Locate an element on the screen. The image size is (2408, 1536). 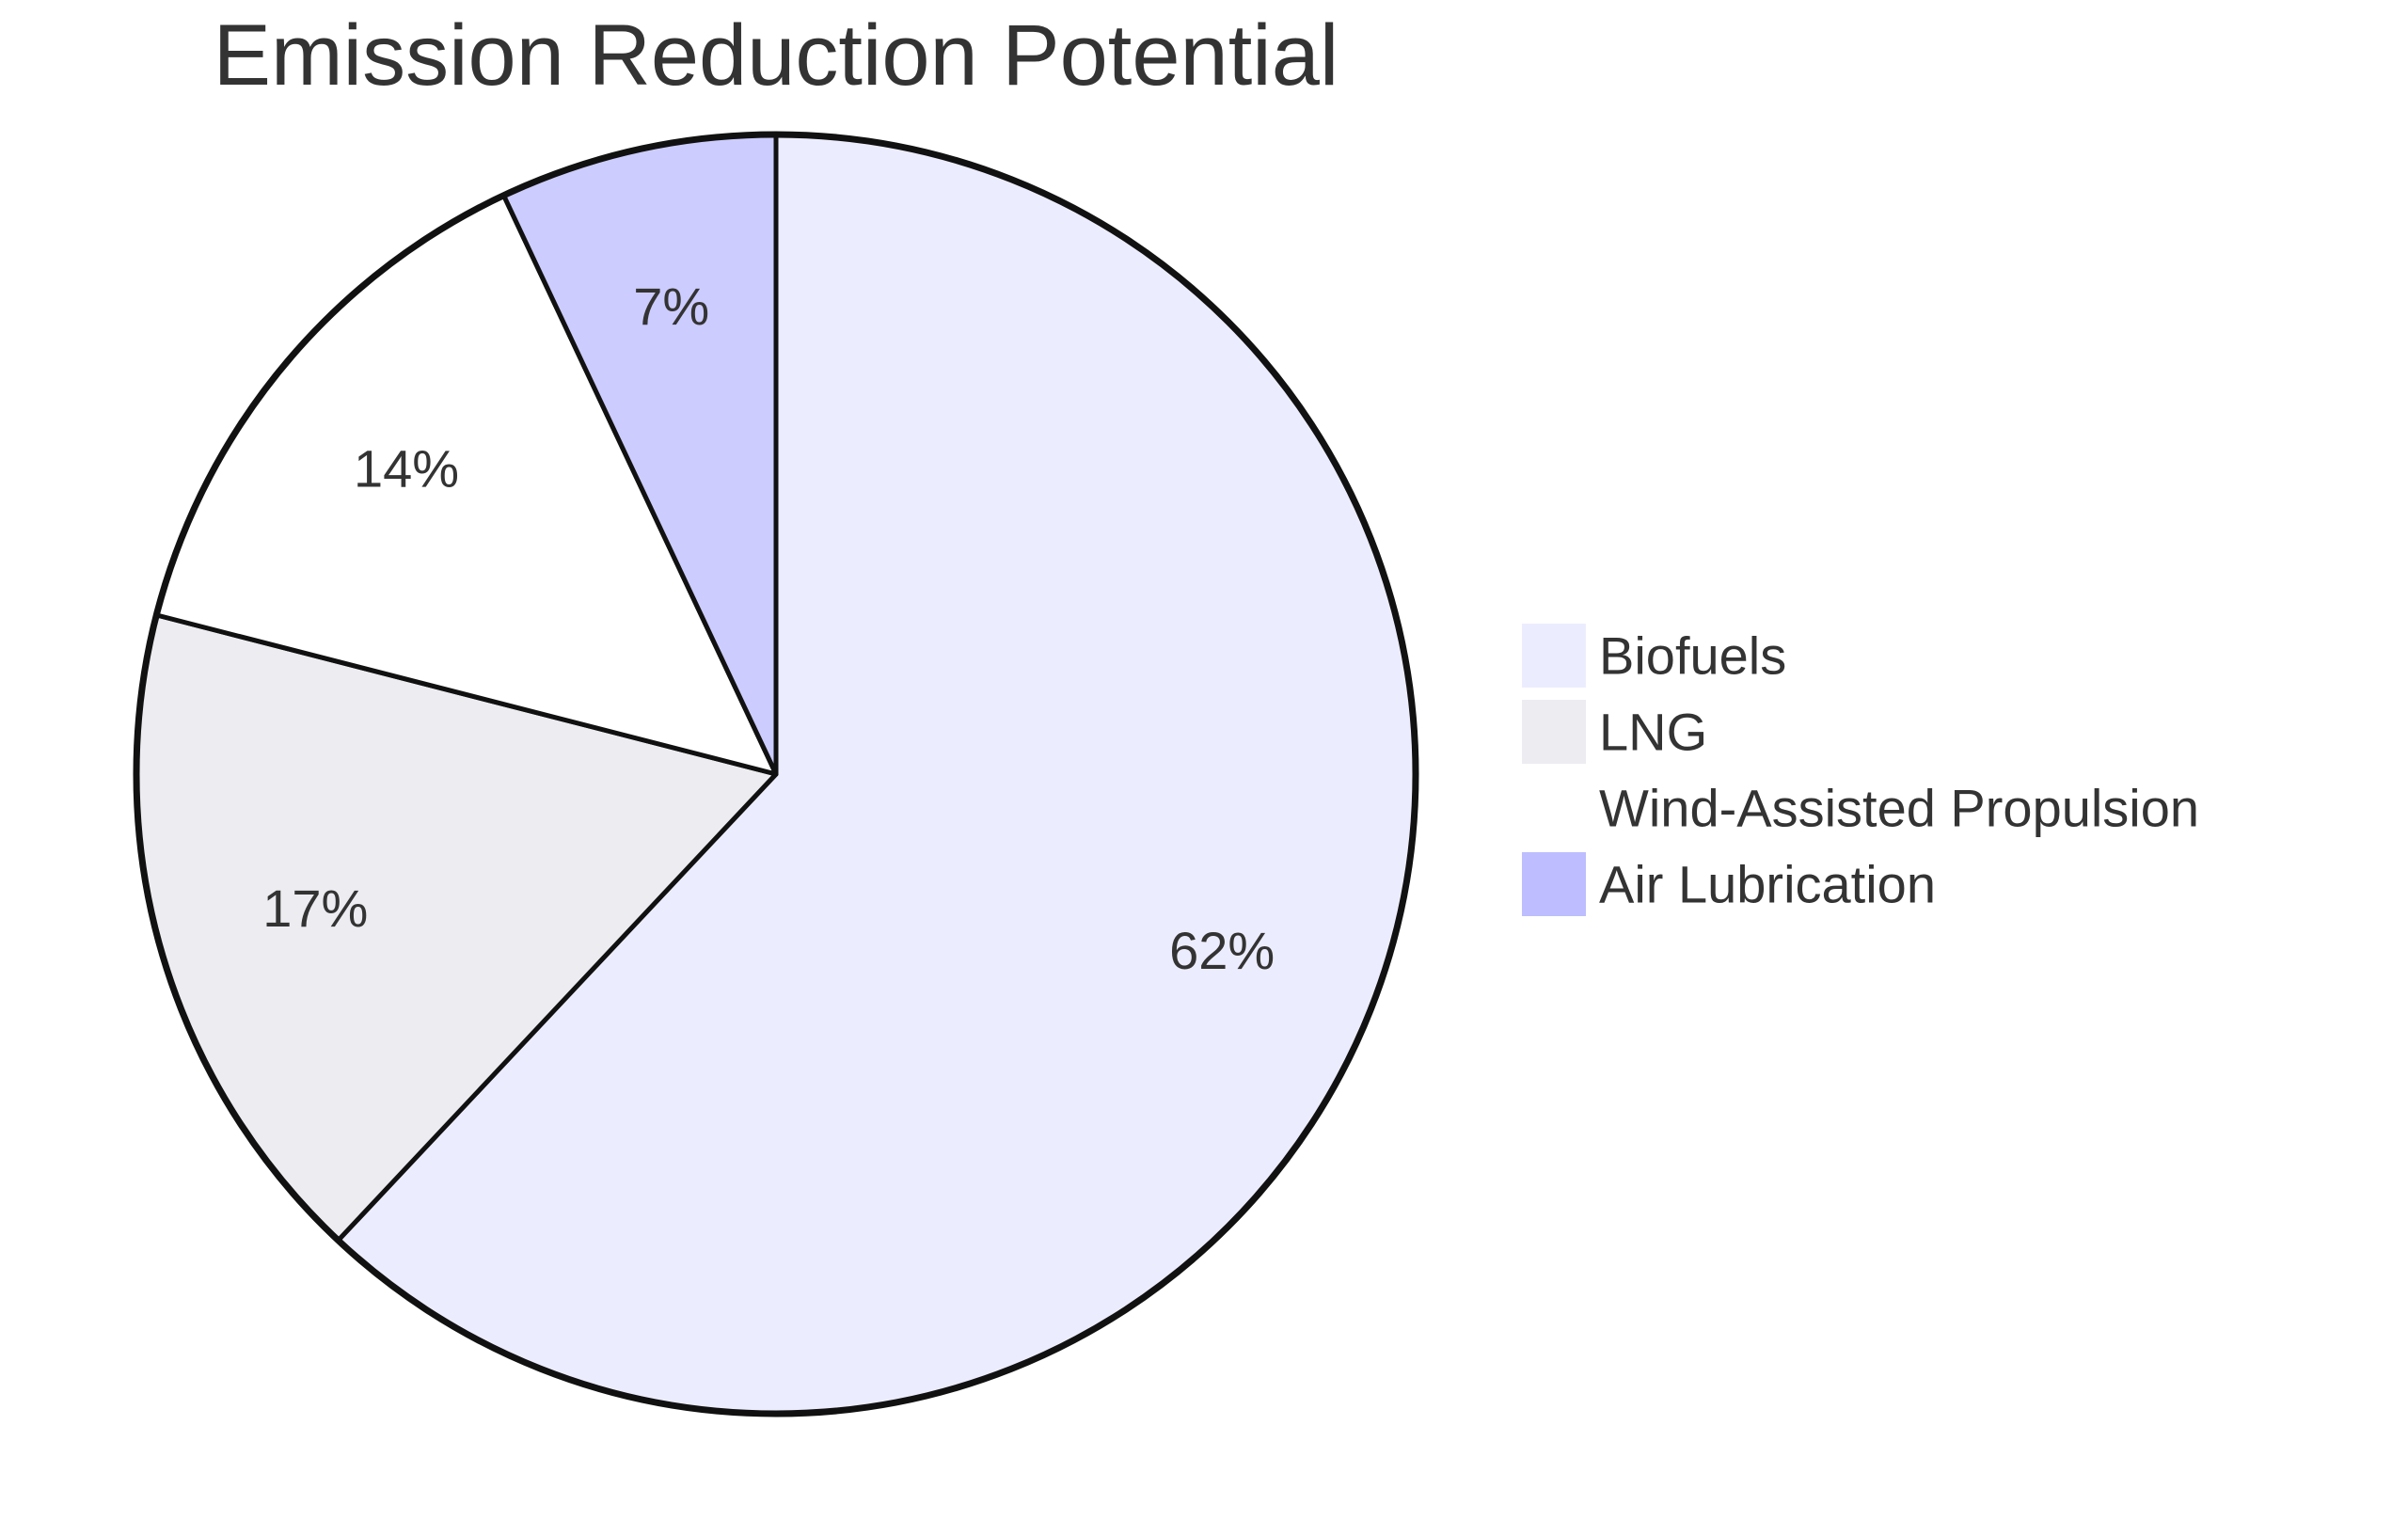
legend-label: Wind-Assisted Propulsion is located at coordinates (1899, 809).